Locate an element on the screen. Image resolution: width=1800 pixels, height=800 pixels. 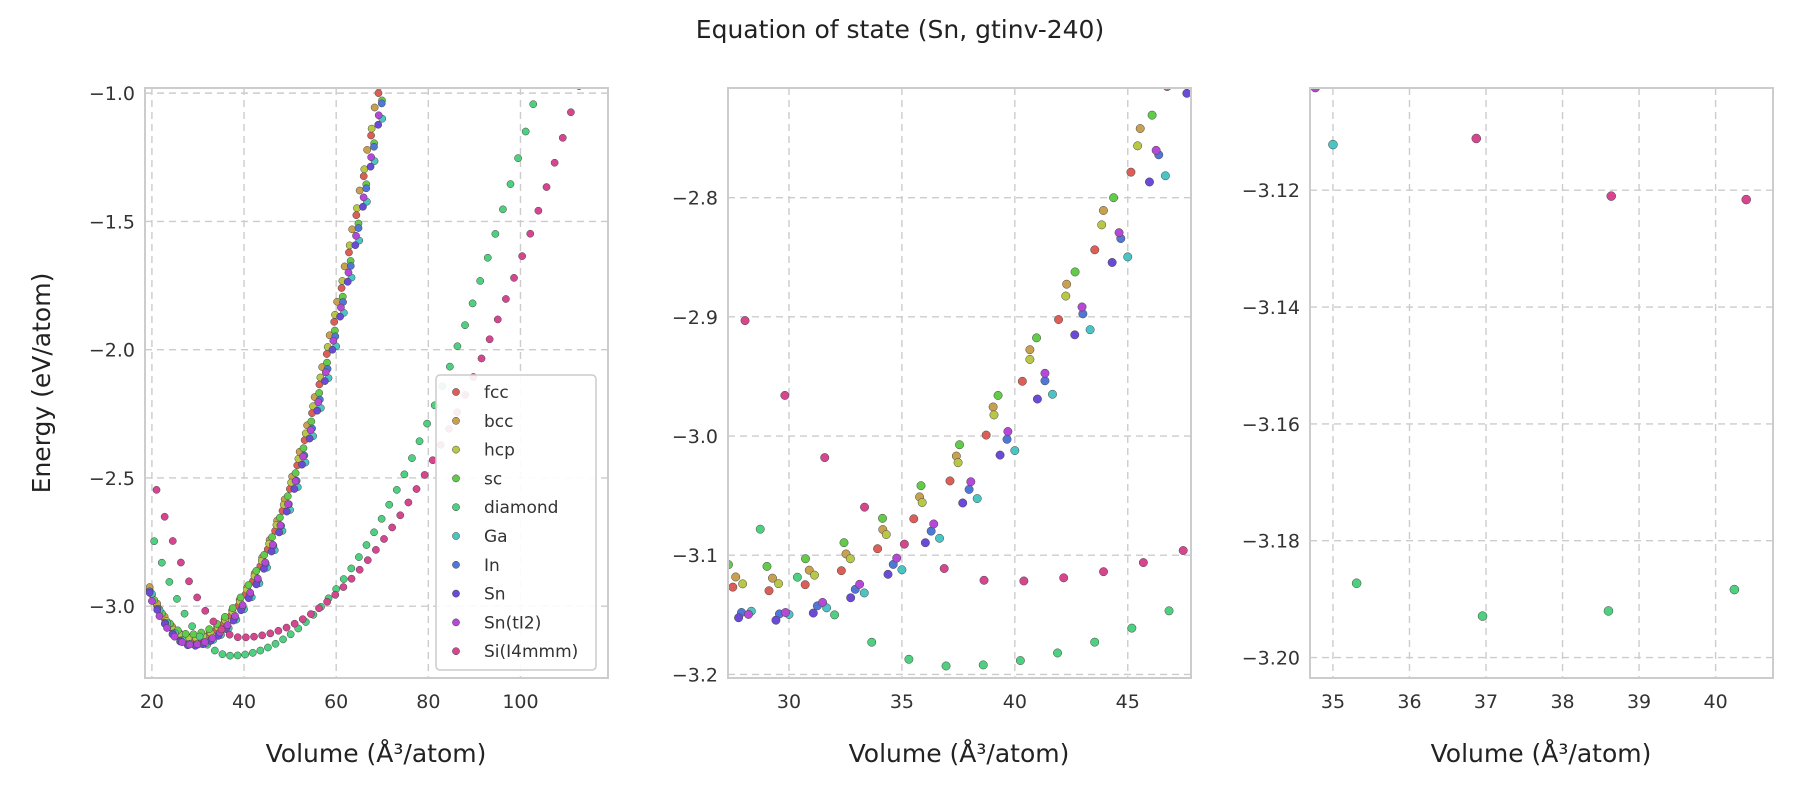
x-tick-label: 30 is located at coordinates (789, 702).